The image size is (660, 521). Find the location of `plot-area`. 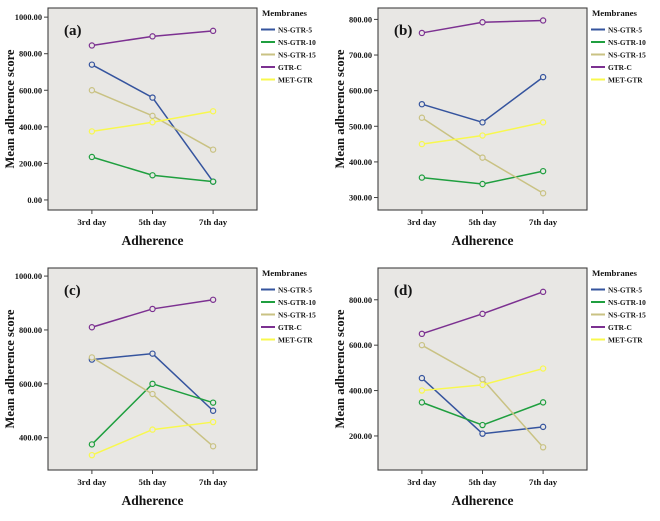

plot-area is located at coordinates (152, 369).